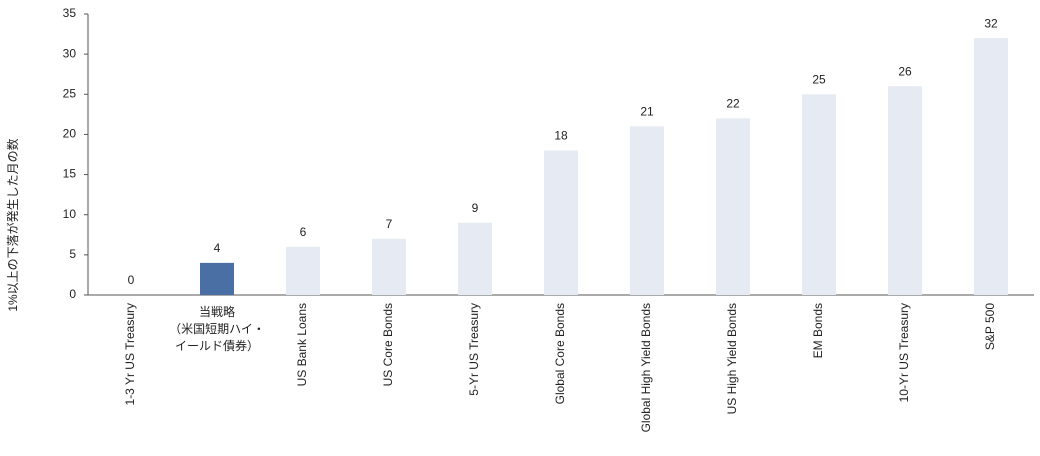 Image resolution: width=1040 pixels, height=456 pixels. I want to click on y-tick-label: 5, so click(72, 254).